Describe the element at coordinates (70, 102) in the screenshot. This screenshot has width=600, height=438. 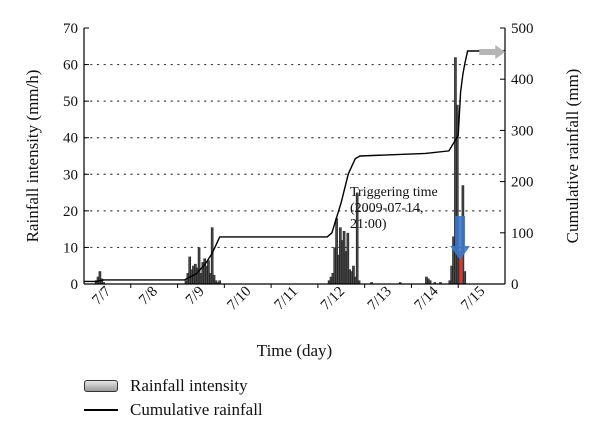
I see `y-tick-label: 50` at that location.